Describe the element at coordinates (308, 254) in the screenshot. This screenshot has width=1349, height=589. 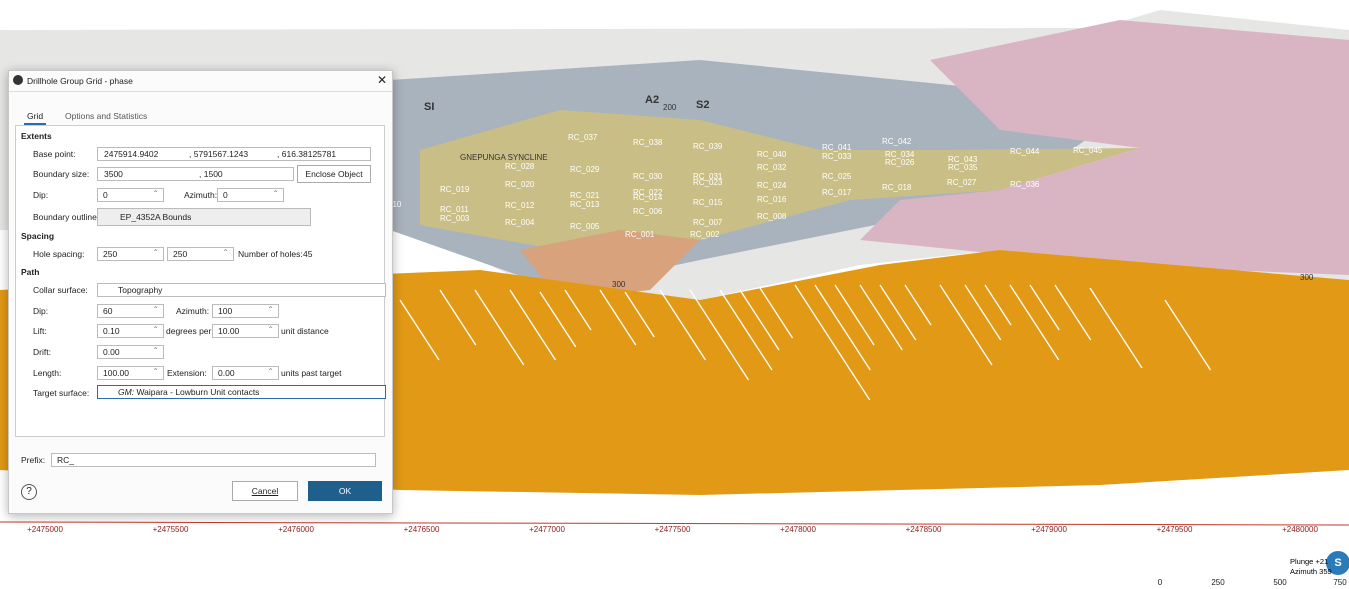
I see `value: 45` at that location.